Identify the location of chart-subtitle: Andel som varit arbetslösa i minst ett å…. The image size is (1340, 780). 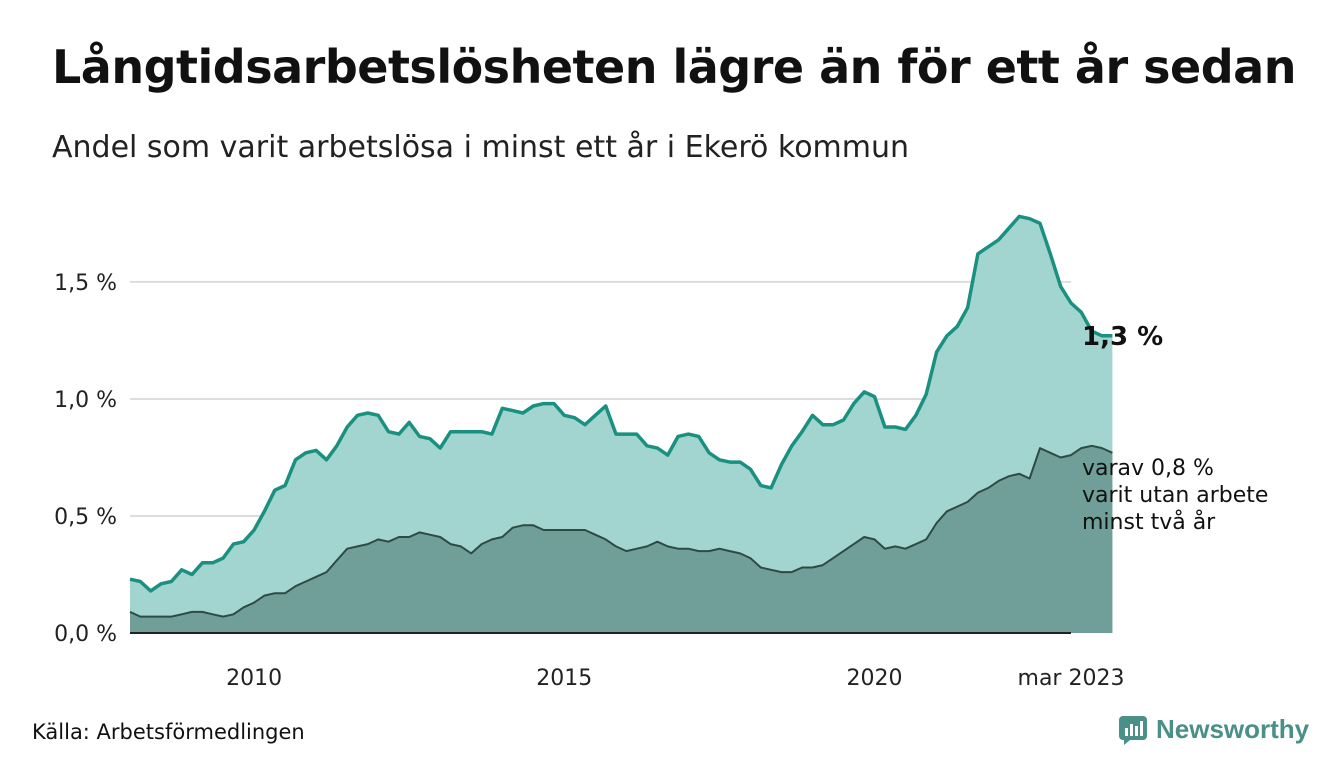
(481, 147).